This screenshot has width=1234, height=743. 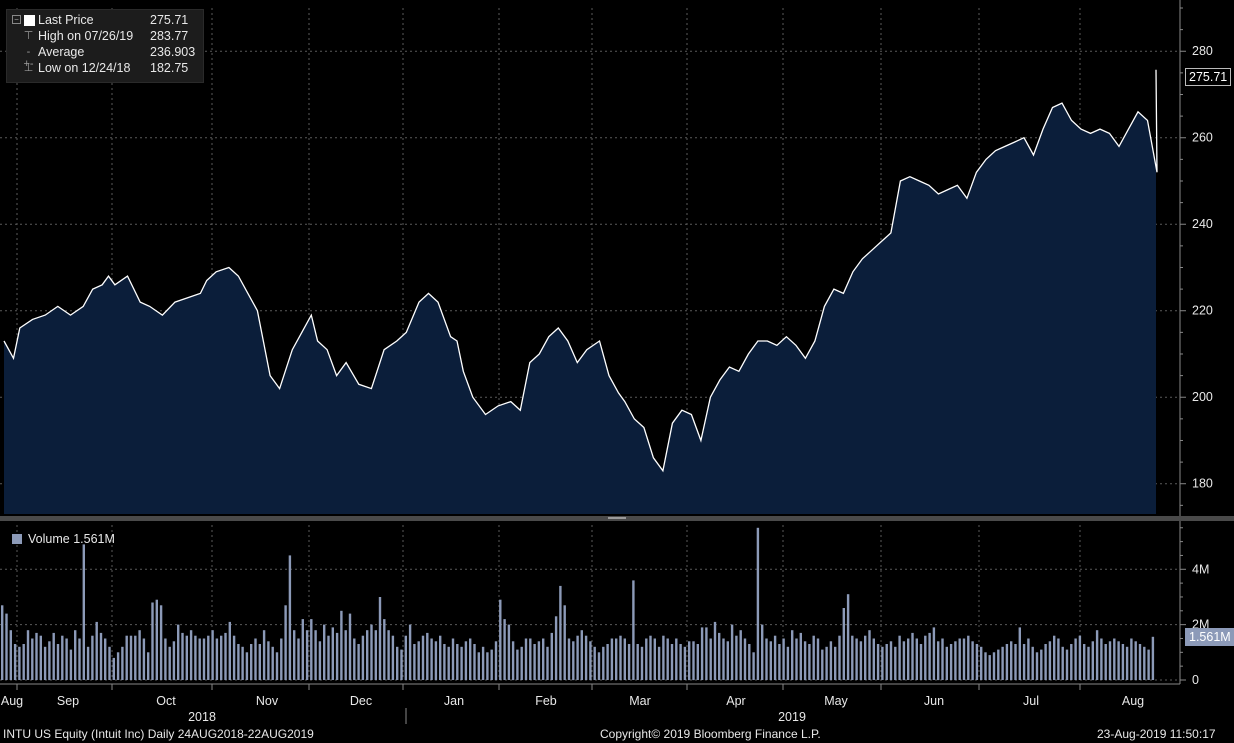 I want to click on volume-legend-label: Volume, so click(x=49, y=539).